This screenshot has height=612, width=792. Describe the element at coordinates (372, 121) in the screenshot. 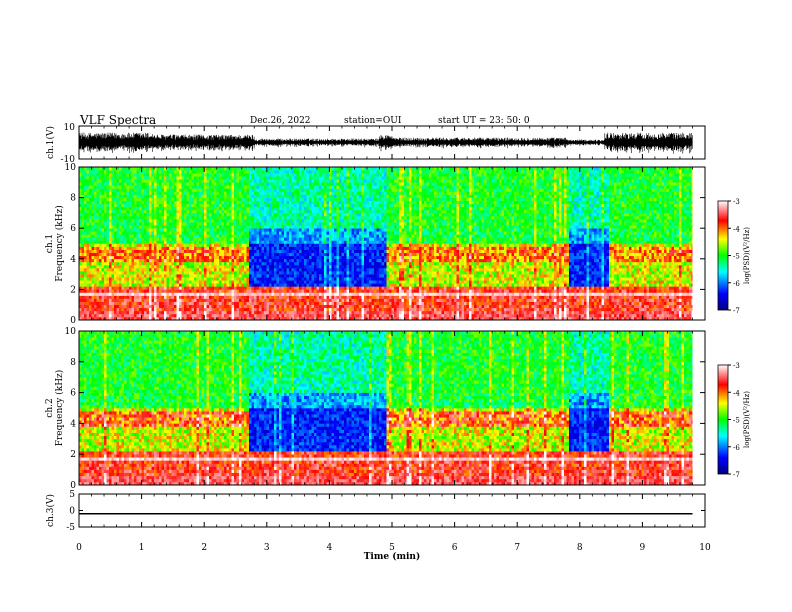

I see `station-label: station=OUI` at that location.